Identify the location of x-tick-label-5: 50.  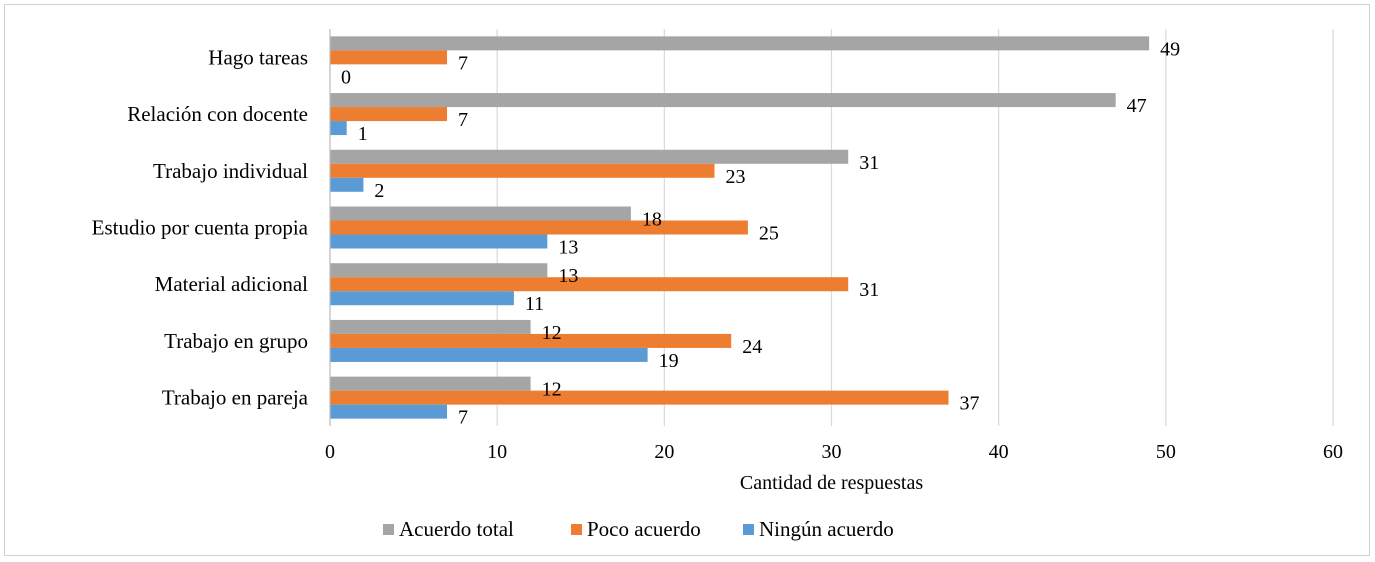
(1166, 452).